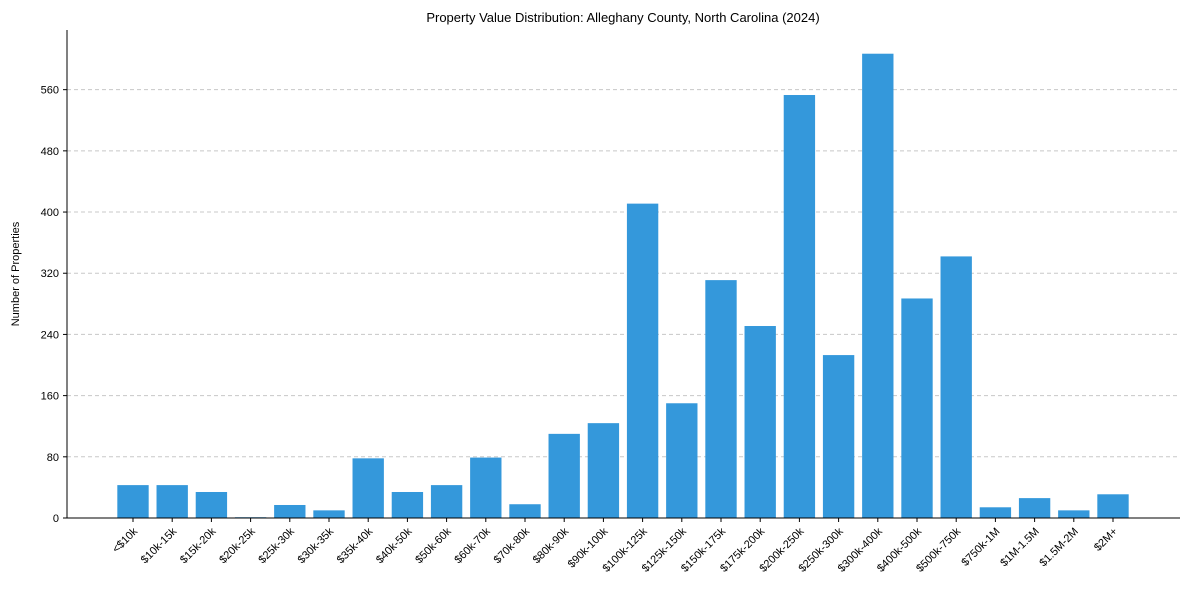  I want to click on y-tick-label-80: 80, so click(53, 458).